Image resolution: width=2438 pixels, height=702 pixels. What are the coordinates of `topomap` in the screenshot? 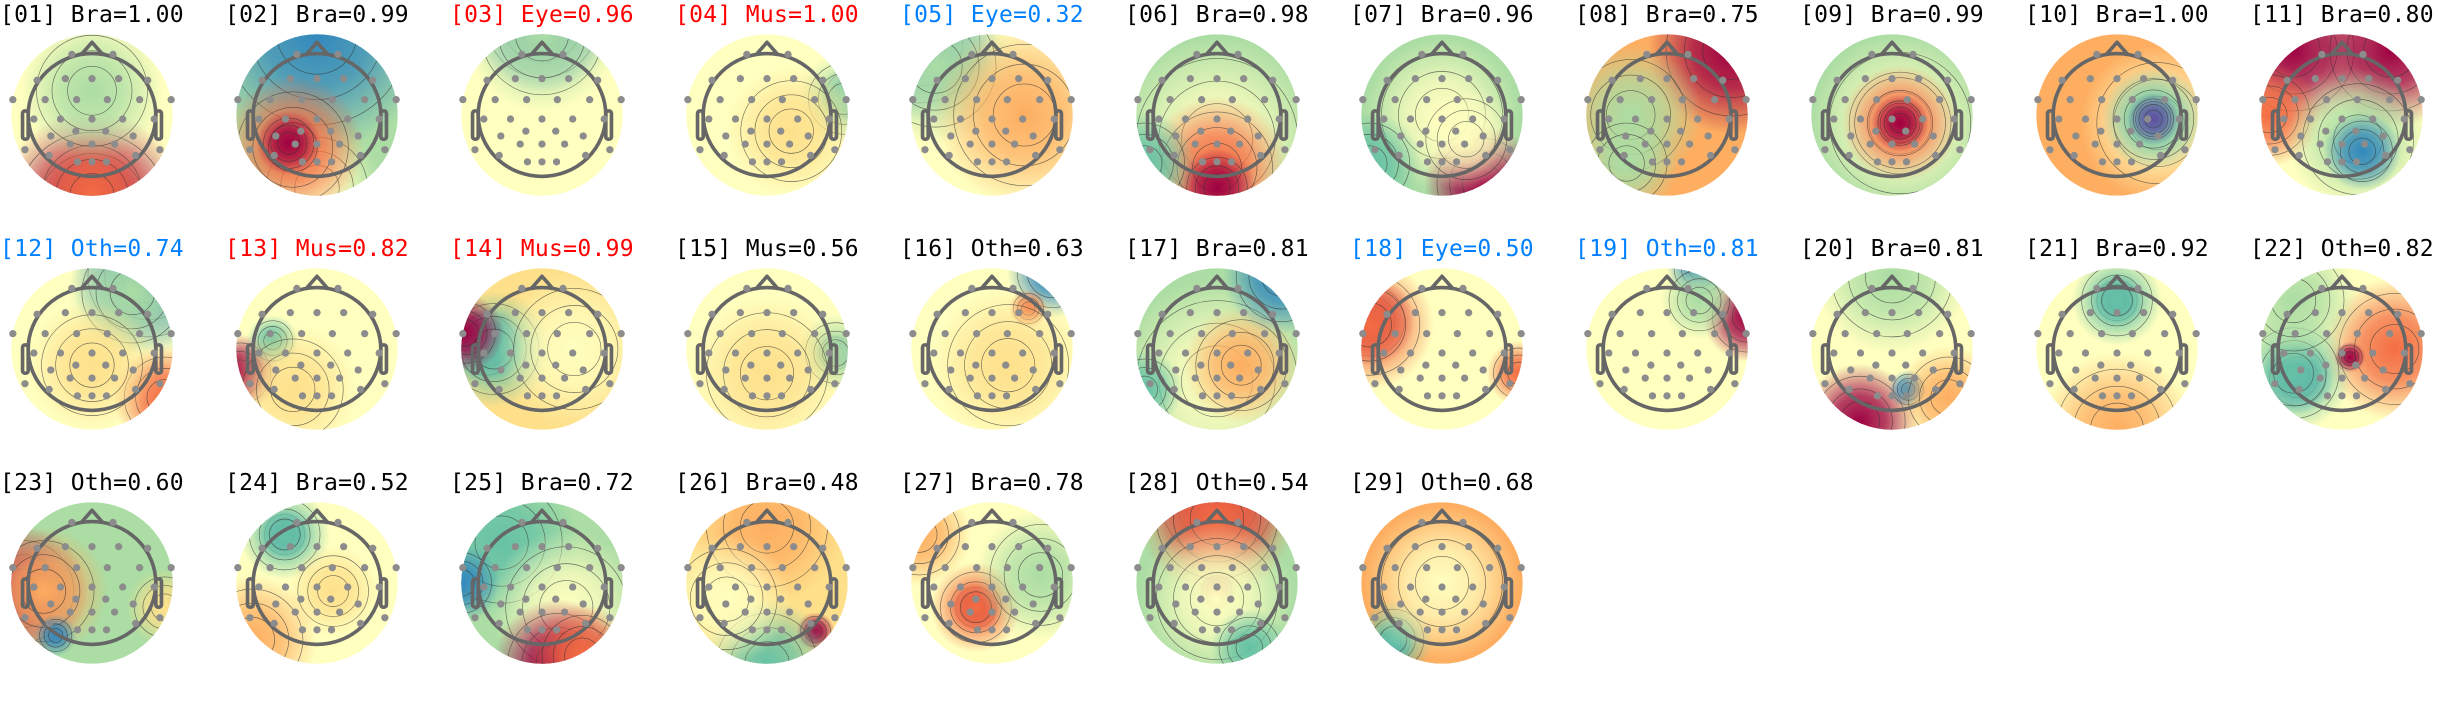 It's located at (767, 349).